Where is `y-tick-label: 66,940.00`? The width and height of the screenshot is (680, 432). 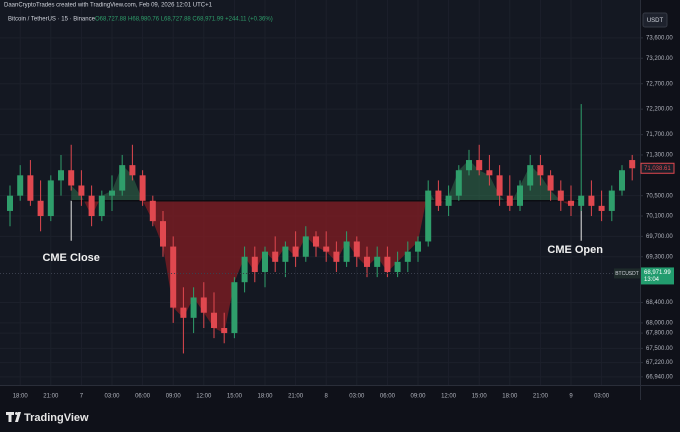 y-tick-label: 66,940.00 is located at coordinates (659, 377).